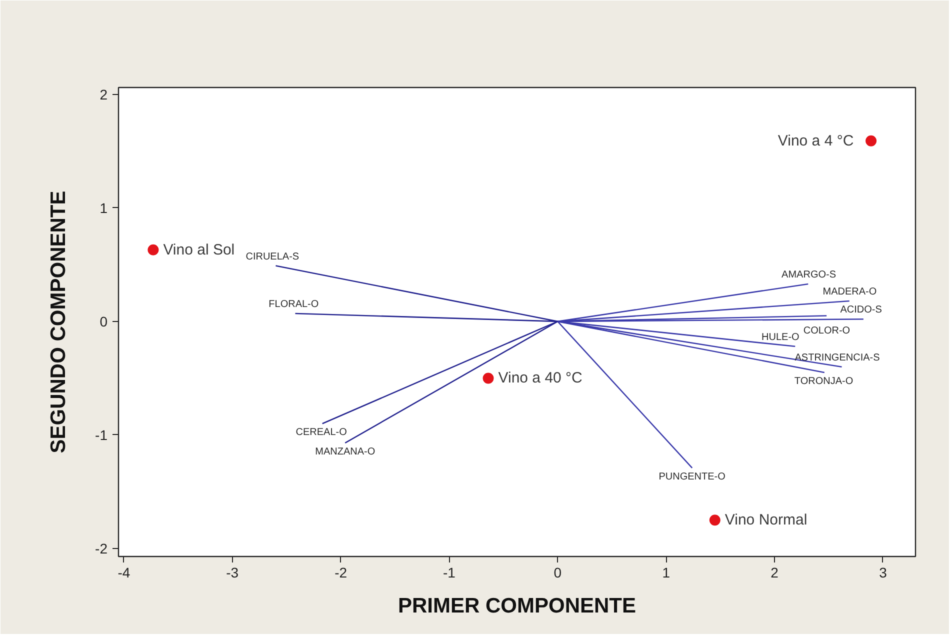  Describe the element at coordinates (861, 310) in the screenshot. I see `series-label: ACIDO-S` at that location.